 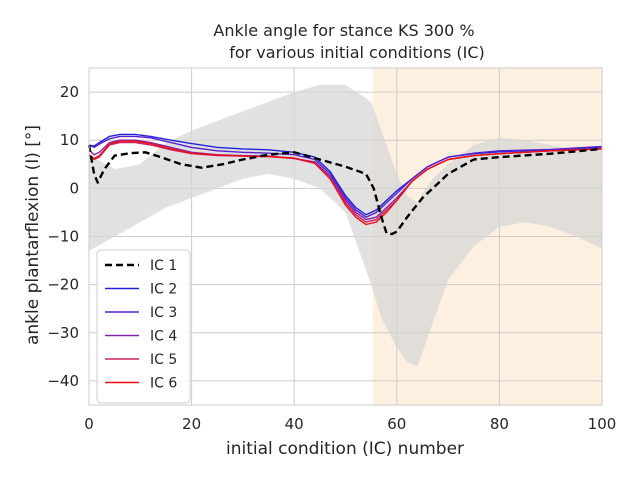 What do you see at coordinates (163, 313) in the screenshot?
I see `legend-label-ic-3: IC 3` at bounding box center [163, 313].